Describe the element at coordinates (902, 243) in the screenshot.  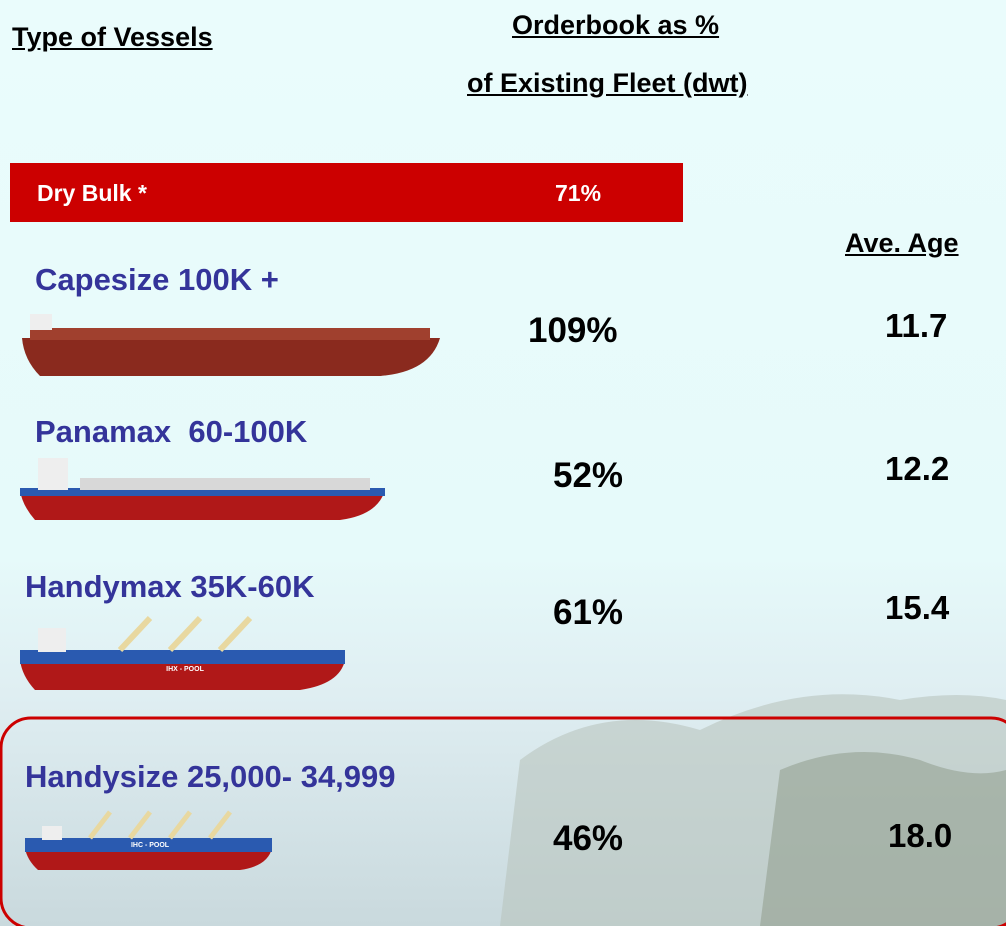
I see `column-header: Ave. Age` at that location.